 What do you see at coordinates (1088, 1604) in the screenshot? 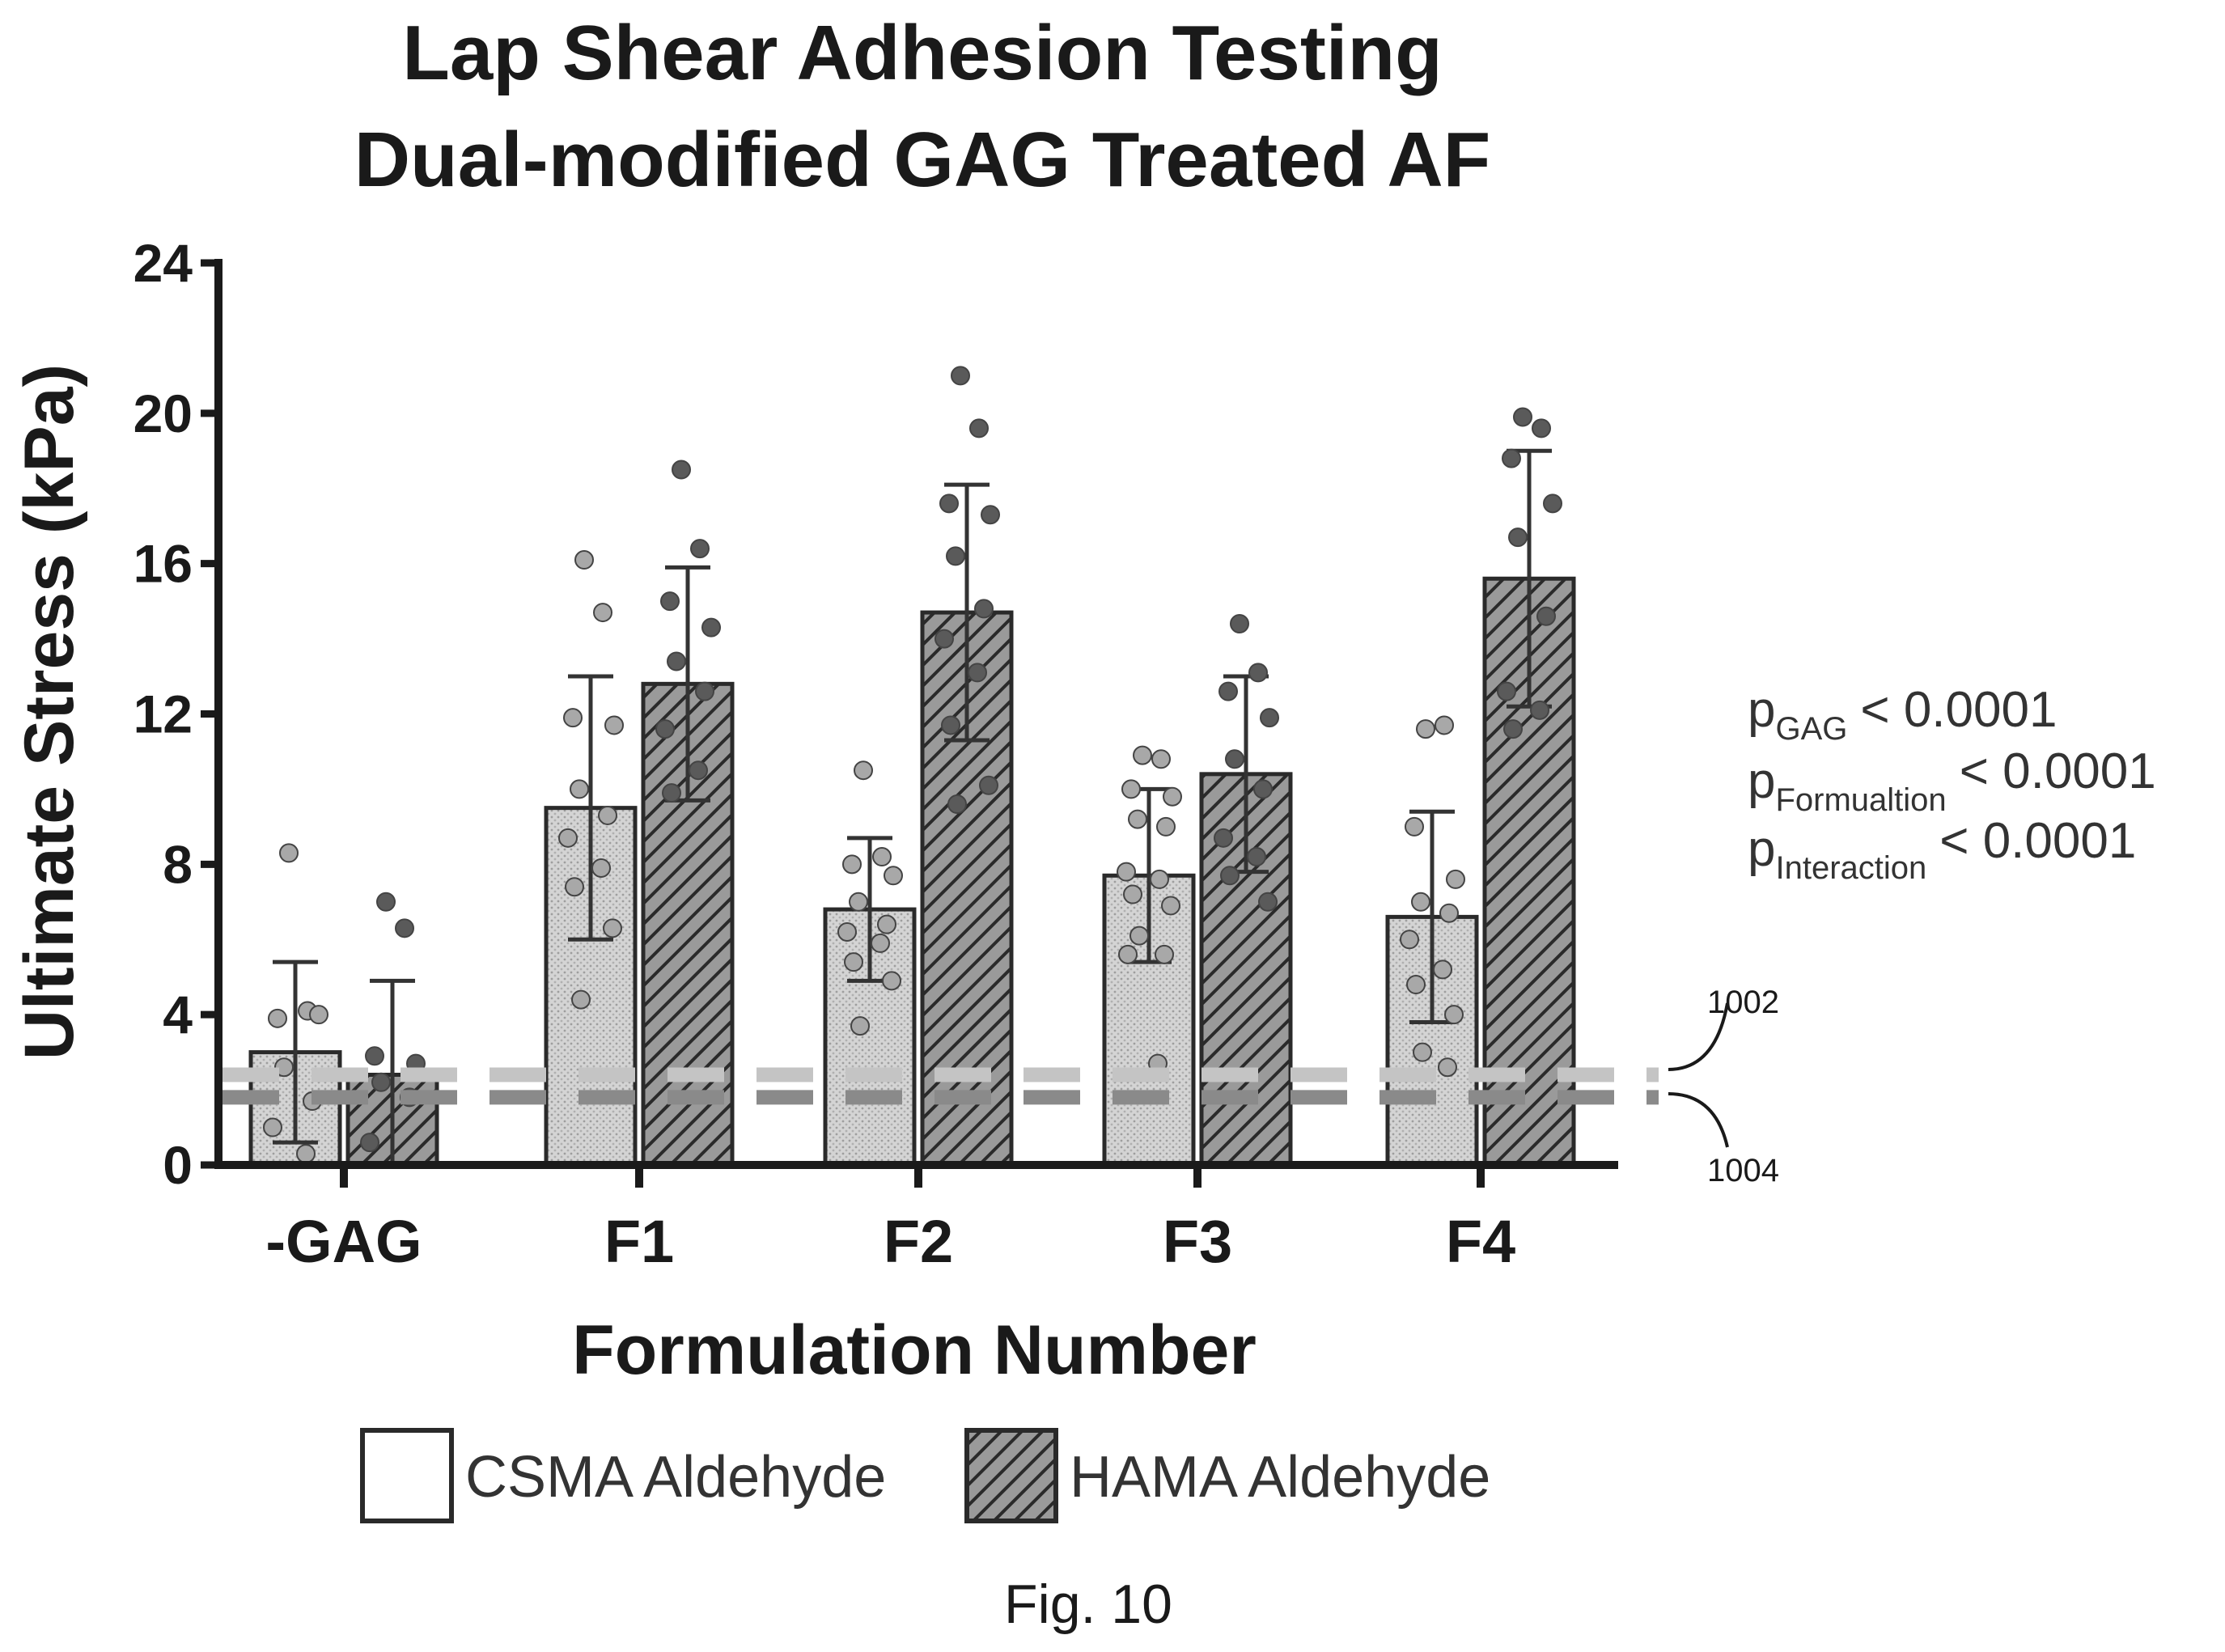
I see `figure-label: Fig. 10` at bounding box center [1088, 1604].